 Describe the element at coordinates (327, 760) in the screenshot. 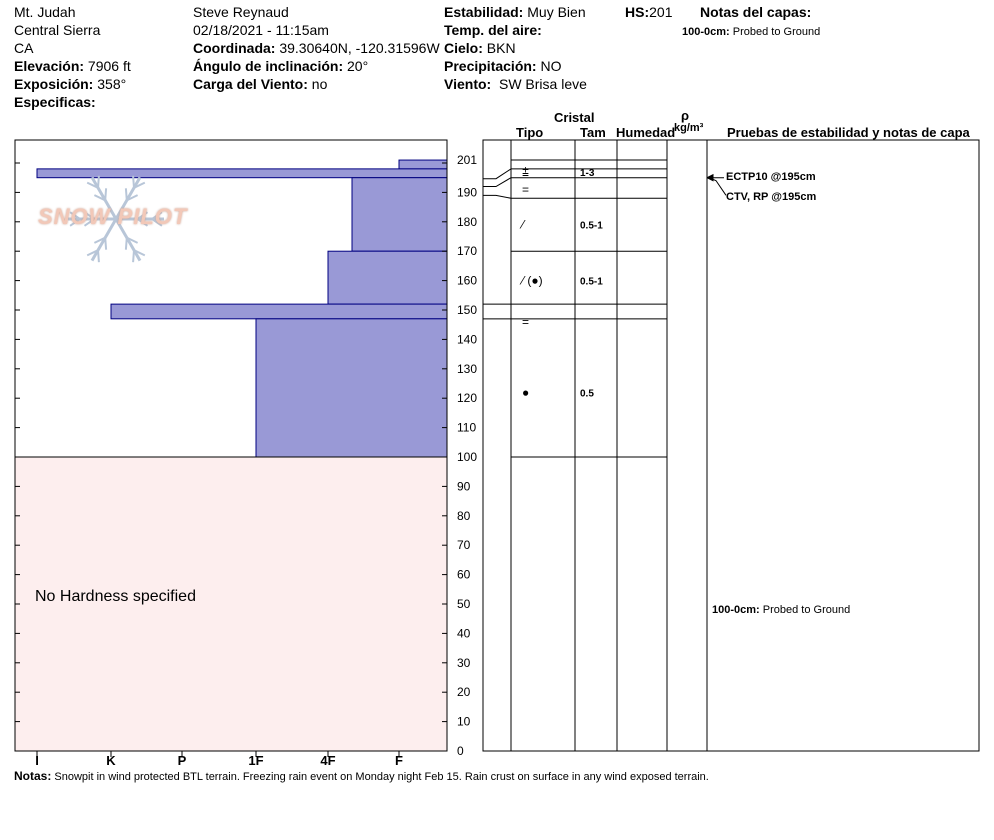

I see `hardness-tick-label: 4F` at that location.